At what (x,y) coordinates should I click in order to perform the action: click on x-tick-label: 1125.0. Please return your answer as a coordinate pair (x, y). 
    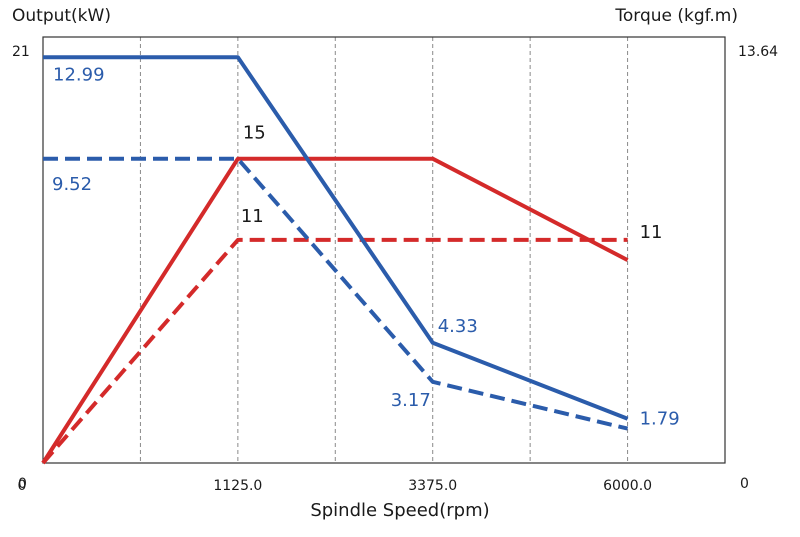
    Looking at the image, I should click on (237, 486).